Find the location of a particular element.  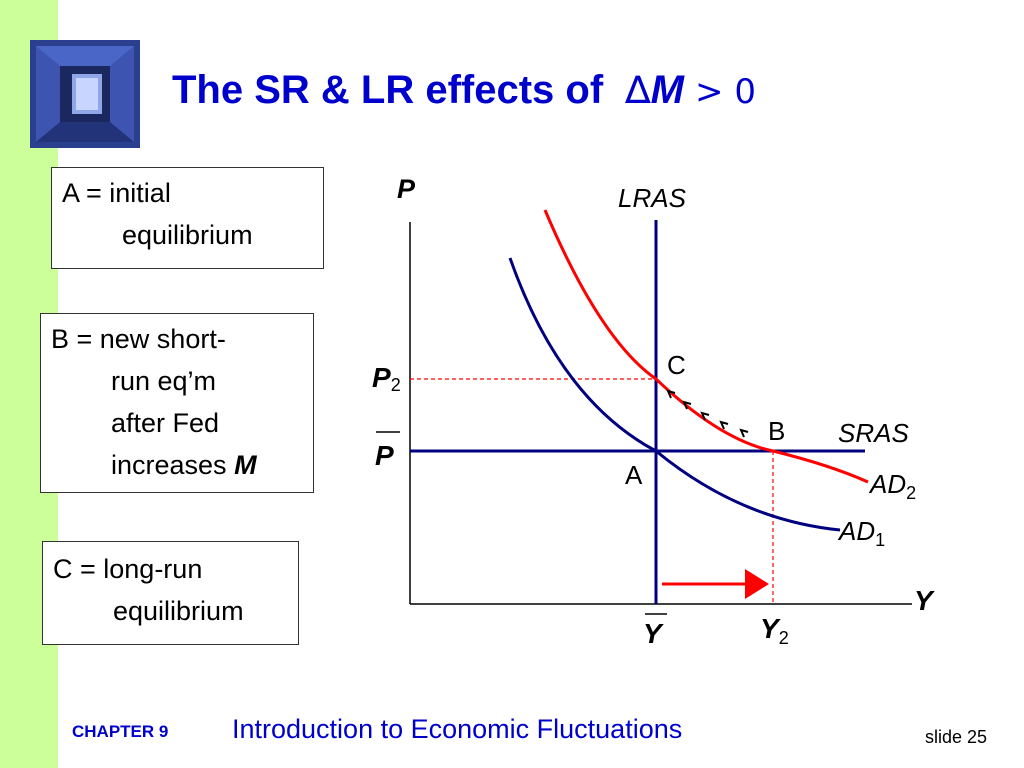

title-delta: ∆ is located at coordinates (638, 90).